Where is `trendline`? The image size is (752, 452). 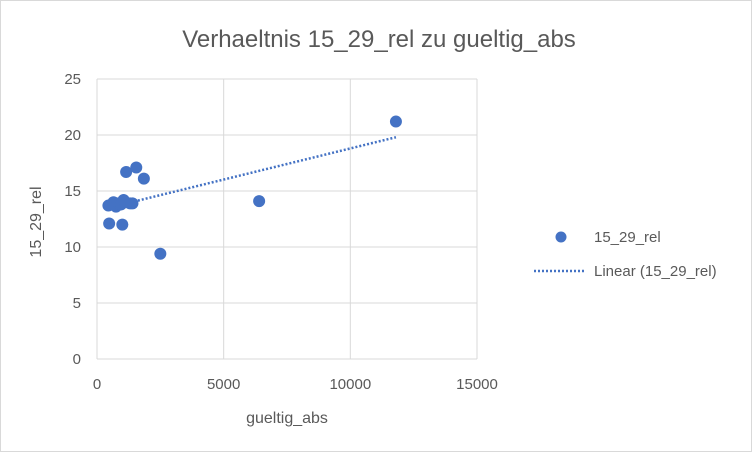
trendline is located at coordinates (259, 171).